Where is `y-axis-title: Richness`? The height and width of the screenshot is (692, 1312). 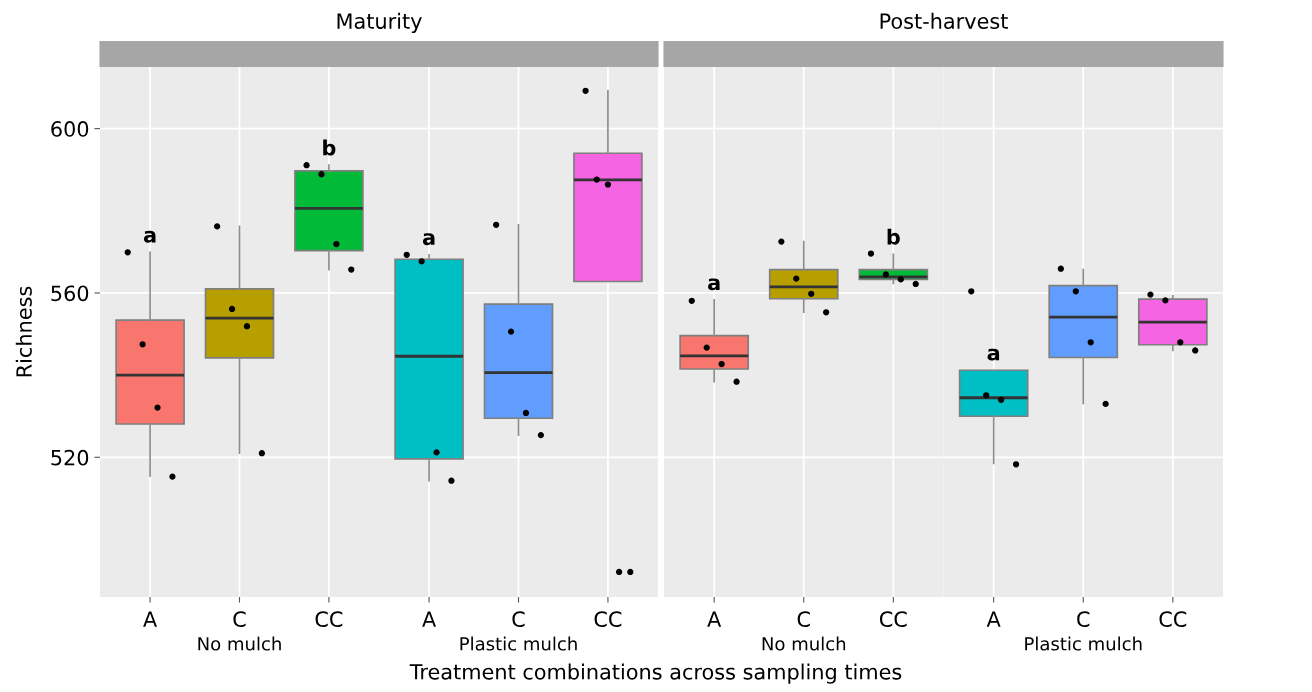 y-axis-title: Richness is located at coordinates (23, 331).